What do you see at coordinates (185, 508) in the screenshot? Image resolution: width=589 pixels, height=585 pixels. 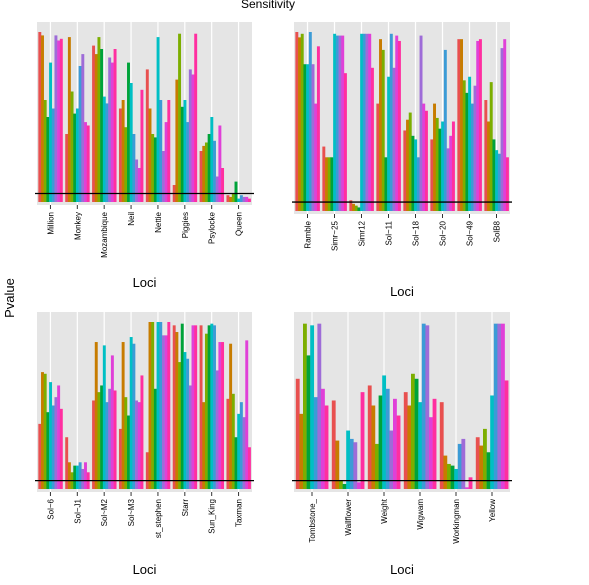 I see `x-tick-label: Starr` at bounding box center [185, 508].